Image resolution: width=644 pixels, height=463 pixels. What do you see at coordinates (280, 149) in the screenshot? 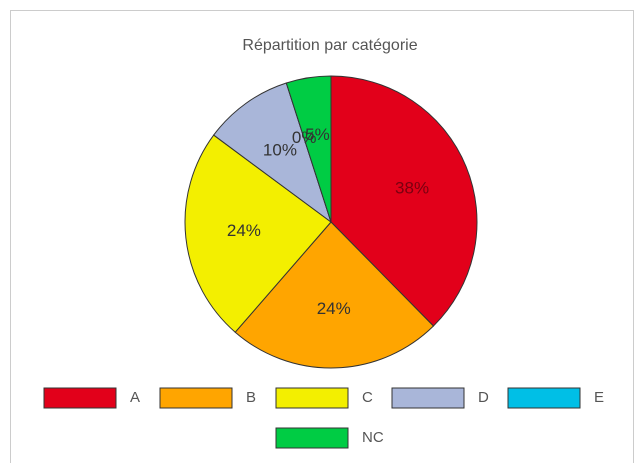
I see `data-label: 10%` at bounding box center [280, 149].